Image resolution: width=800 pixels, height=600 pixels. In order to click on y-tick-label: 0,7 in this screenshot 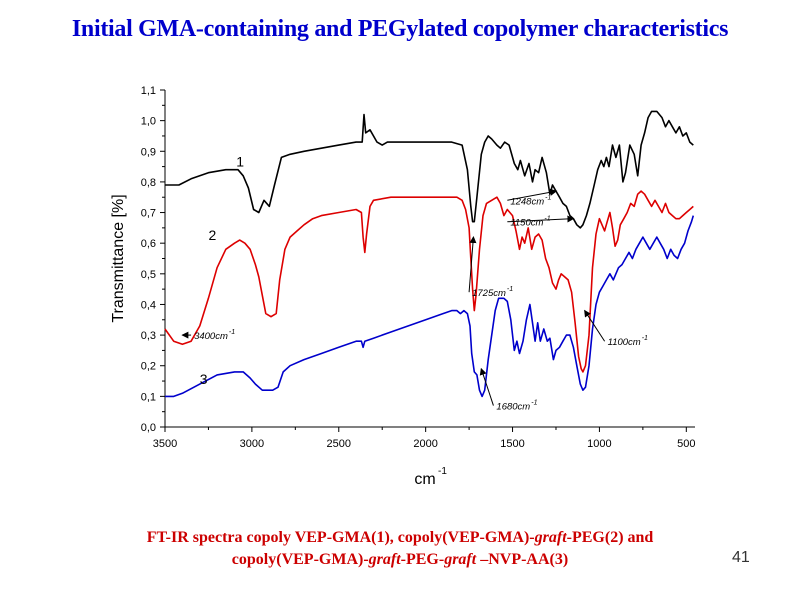, I will do `click(148, 214)`.